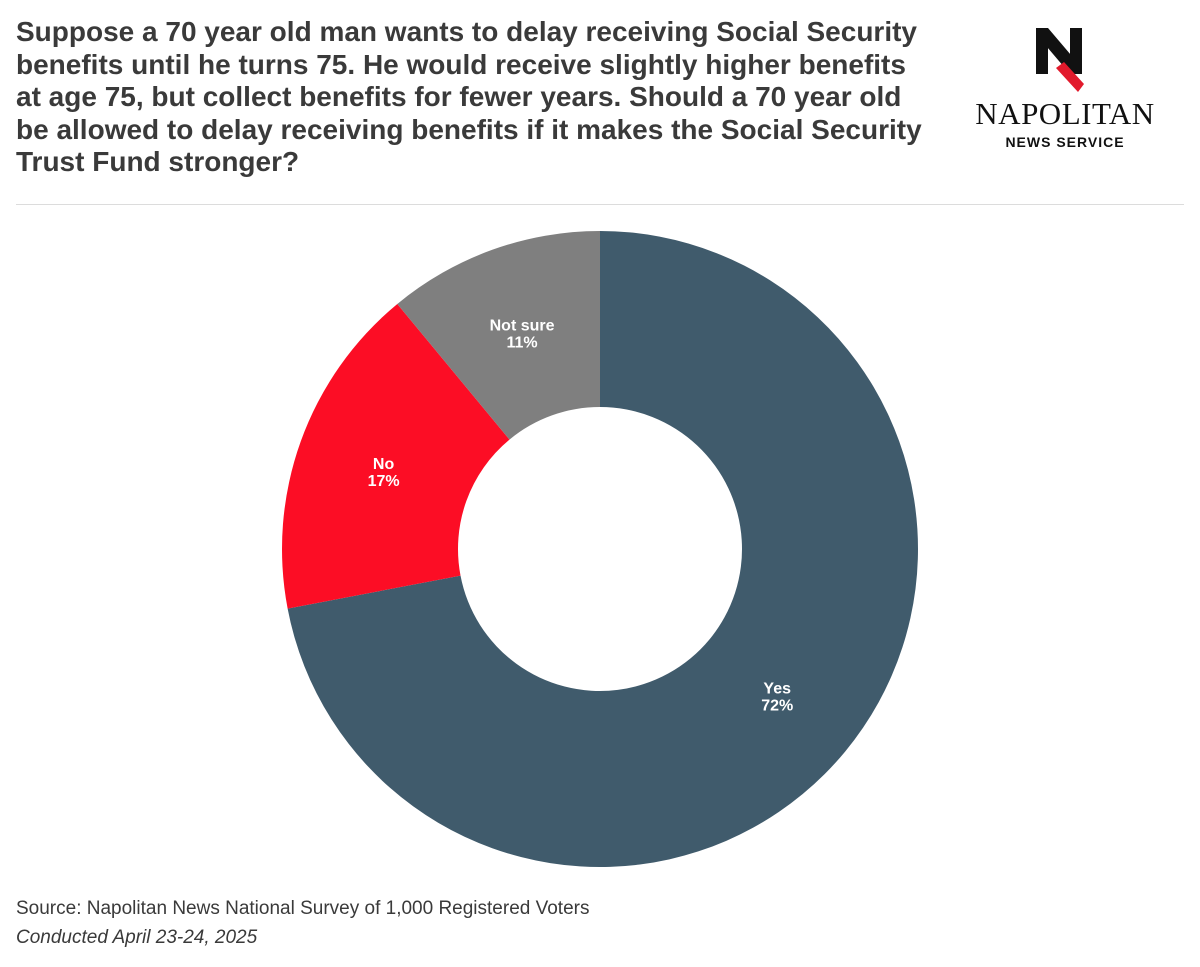  Describe the element at coordinates (777, 706) in the screenshot. I see `slice-value-label: 72%` at that location.